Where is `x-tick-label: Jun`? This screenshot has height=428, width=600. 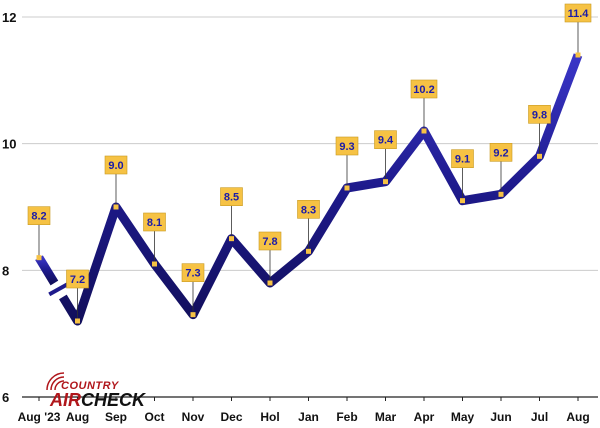
x-tick-label: Jun is located at coordinates (500, 417).